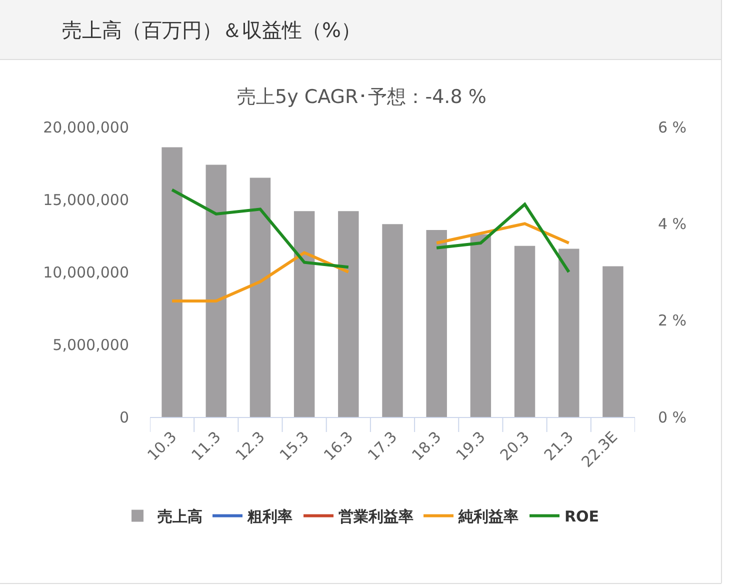 Image resolution: width=739 pixels, height=587 pixels. Describe the element at coordinates (90, 345) in the screenshot. I see `y-tick-label: 5,000,000` at that location.